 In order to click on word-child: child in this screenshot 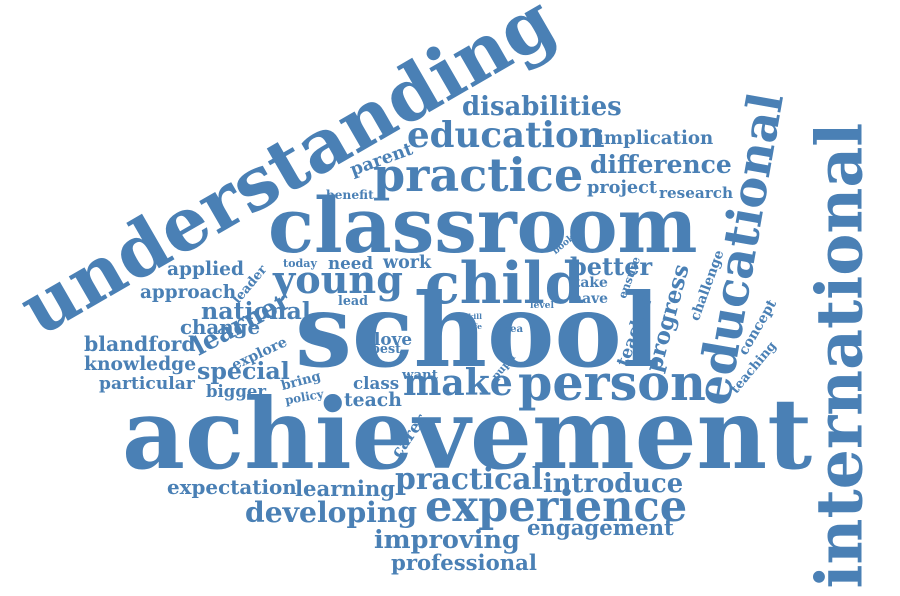, I will do `click(505, 283)`.